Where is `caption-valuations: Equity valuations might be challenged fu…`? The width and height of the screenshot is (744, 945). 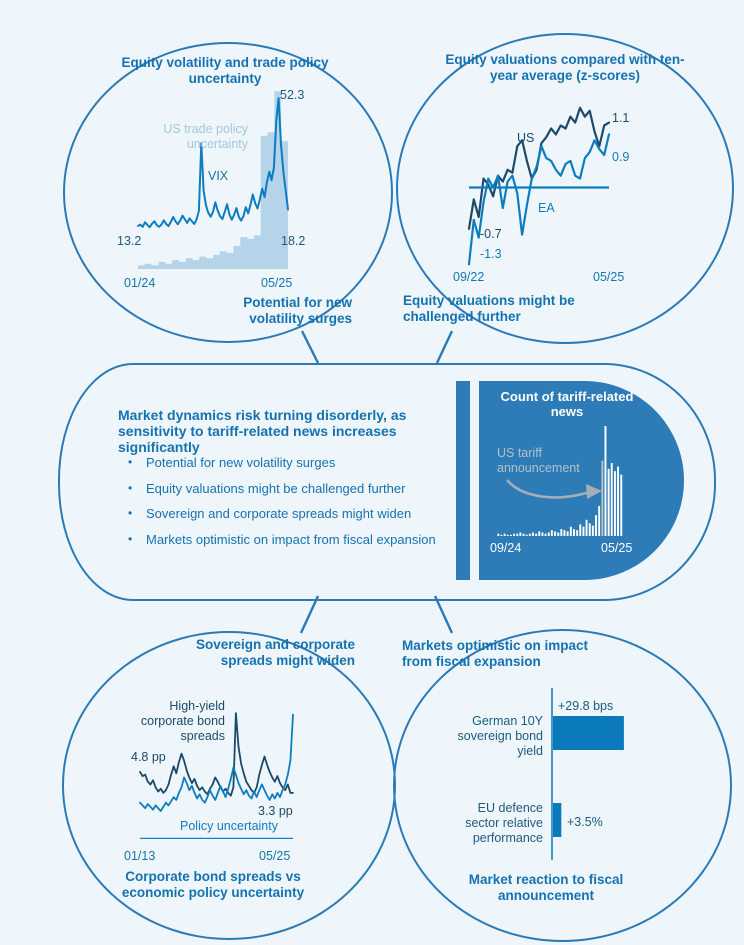
caption-valuations: Equity valuations might be challenged fu… is located at coordinates (489, 308).